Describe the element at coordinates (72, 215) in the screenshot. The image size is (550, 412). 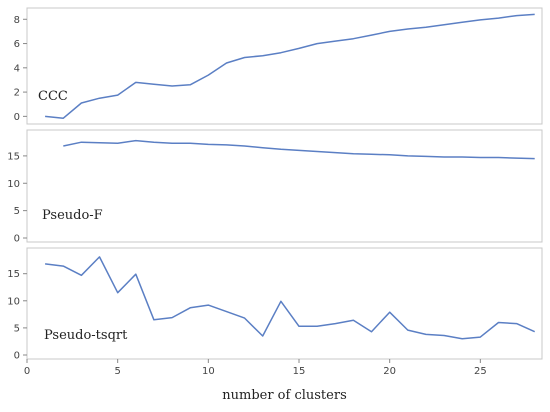
I see `panel-label: Pseudo-F` at that location.